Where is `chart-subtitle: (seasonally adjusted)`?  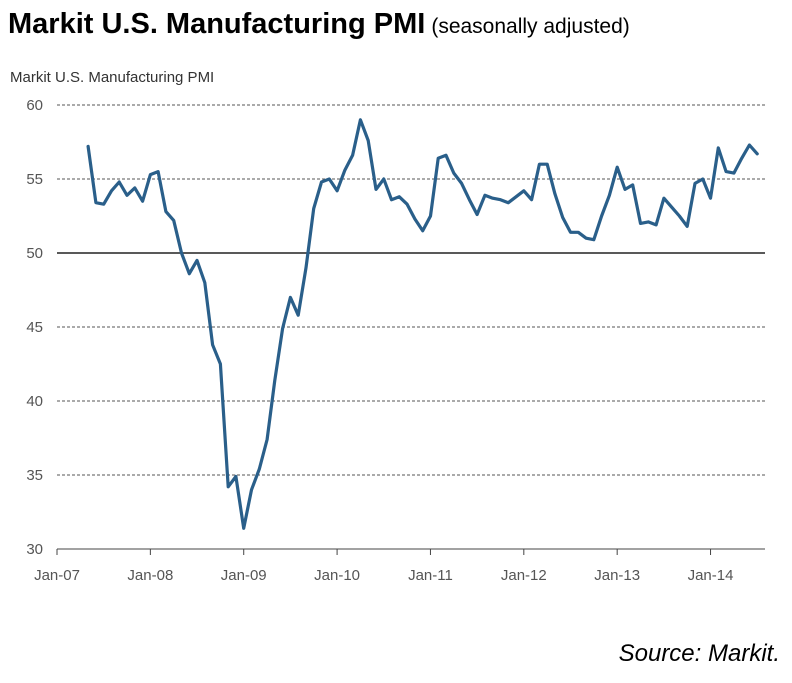
chart-subtitle: (seasonally adjusted) is located at coordinates (530, 26).